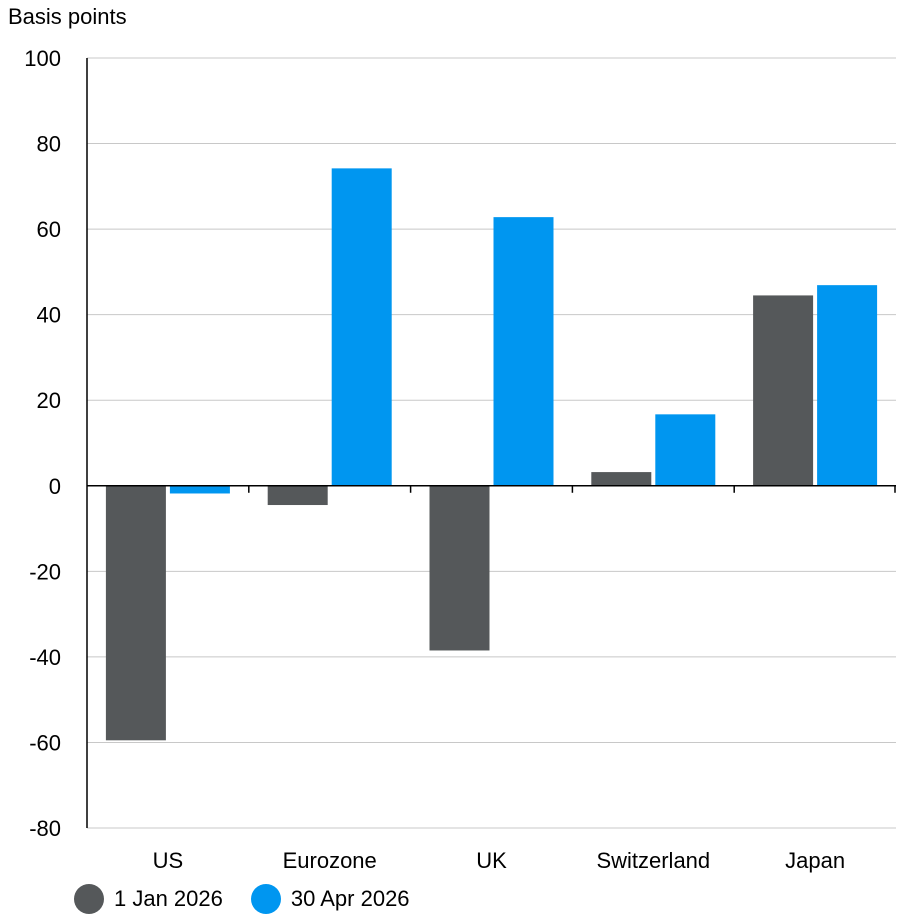 The height and width of the screenshot is (918, 922). I want to click on legend-label: 30 Apr 2026, so click(350, 898).